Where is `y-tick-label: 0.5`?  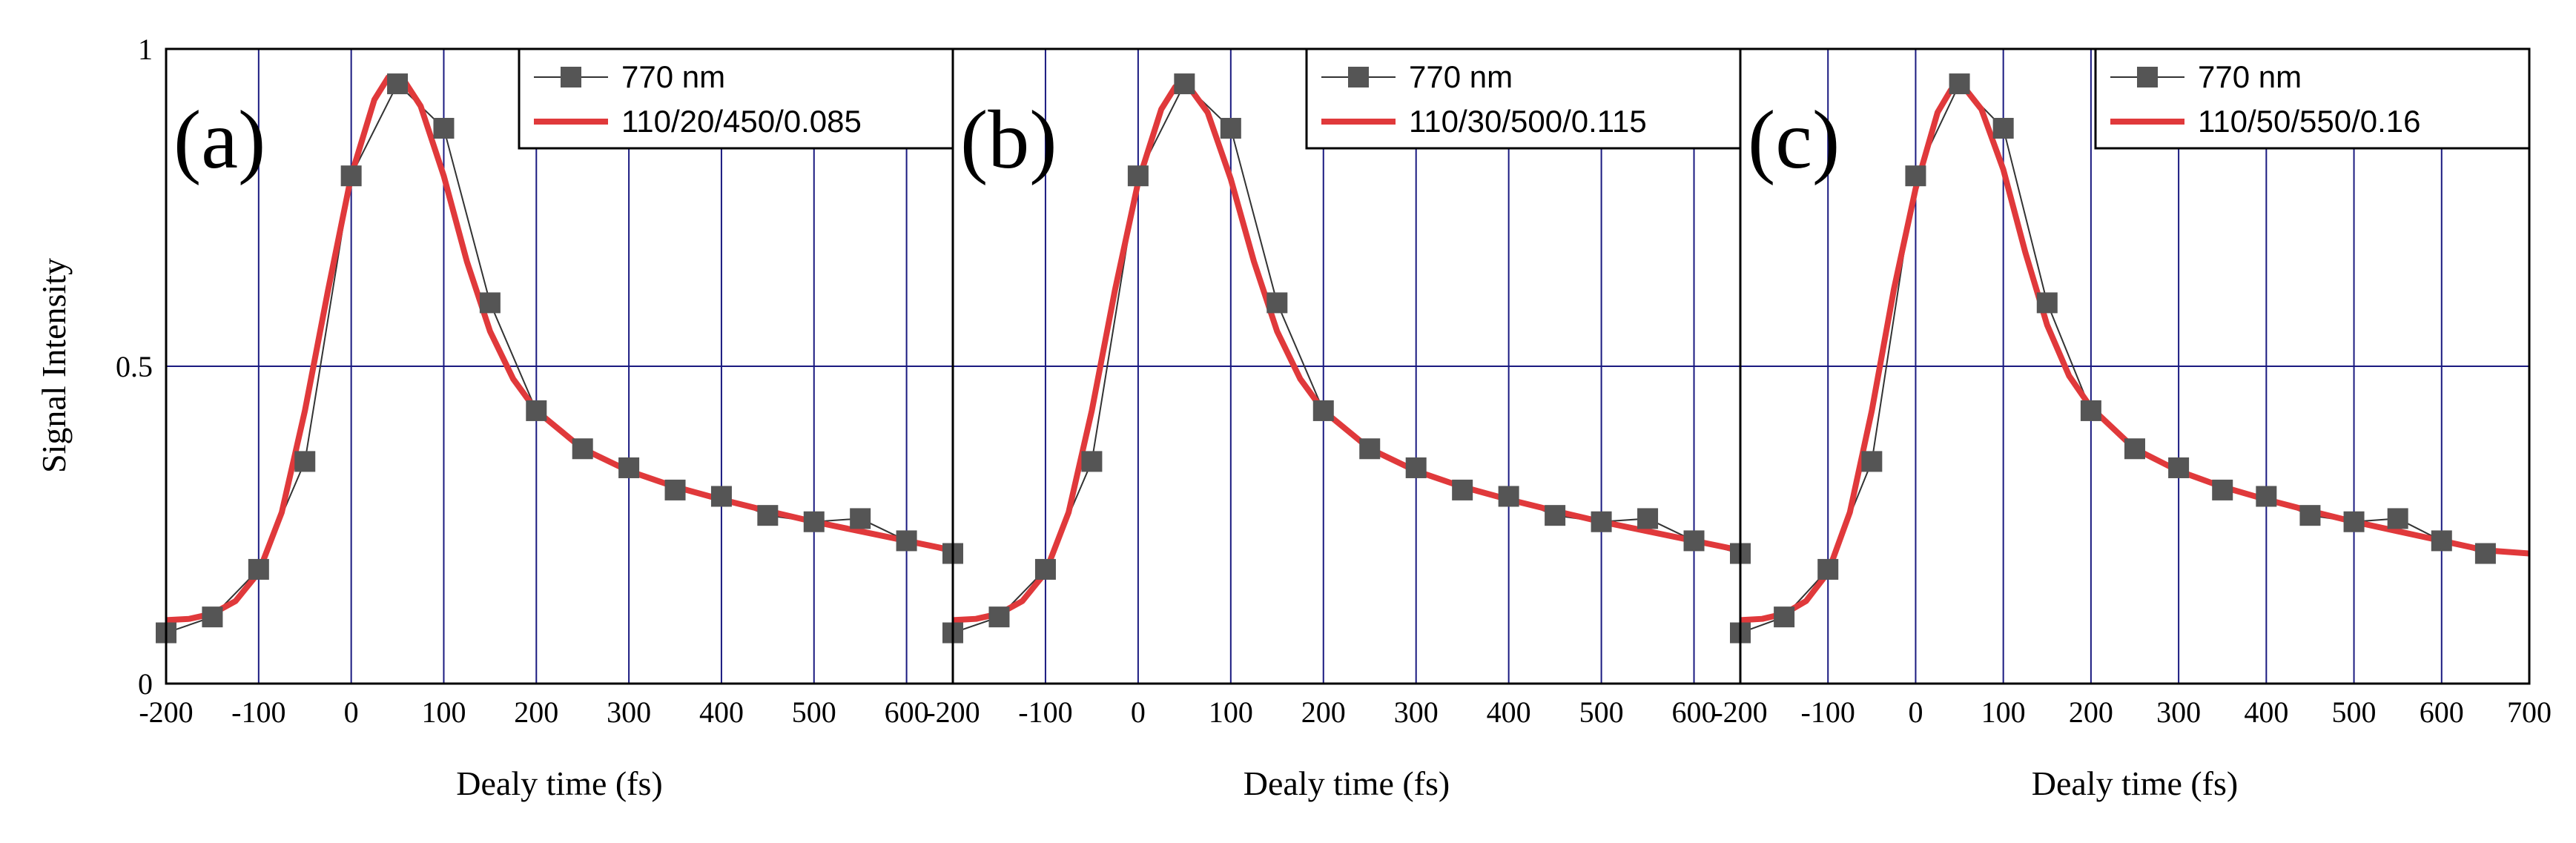
y-tick-label: 0.5 is located at coordinates (134, 366).